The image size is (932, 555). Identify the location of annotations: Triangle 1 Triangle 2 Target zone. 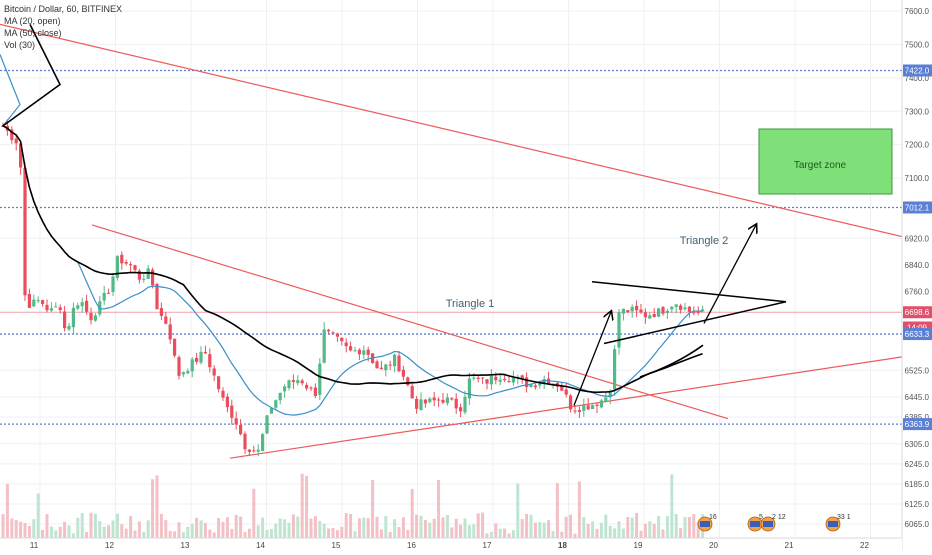
(646, 235).